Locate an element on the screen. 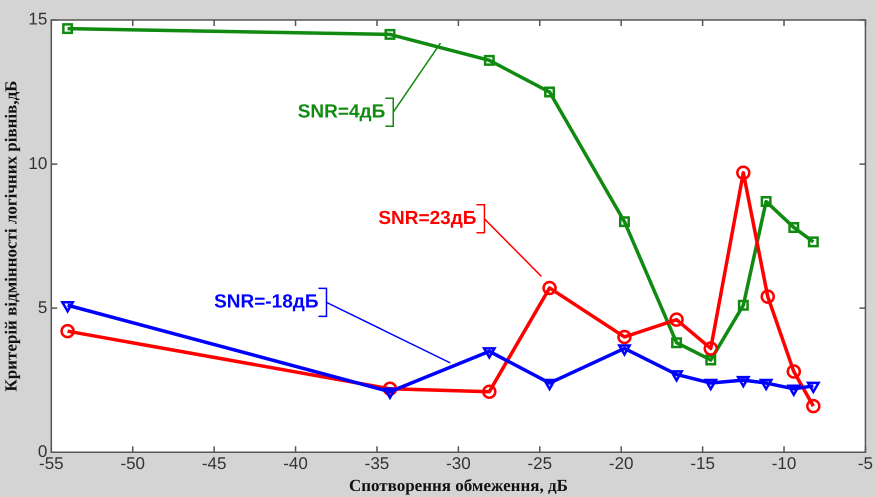 This screenshot has width=875, height=497. x-tick-label: -10 is located at coordinates (784, 464).